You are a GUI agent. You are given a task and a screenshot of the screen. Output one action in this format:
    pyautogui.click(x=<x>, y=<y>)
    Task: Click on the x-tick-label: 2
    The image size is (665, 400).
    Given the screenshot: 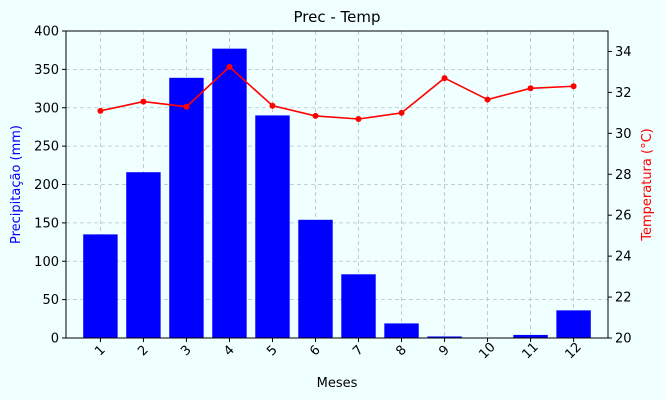 What is the action you would take?
    pyautogui.click(x=143, y=351)
    